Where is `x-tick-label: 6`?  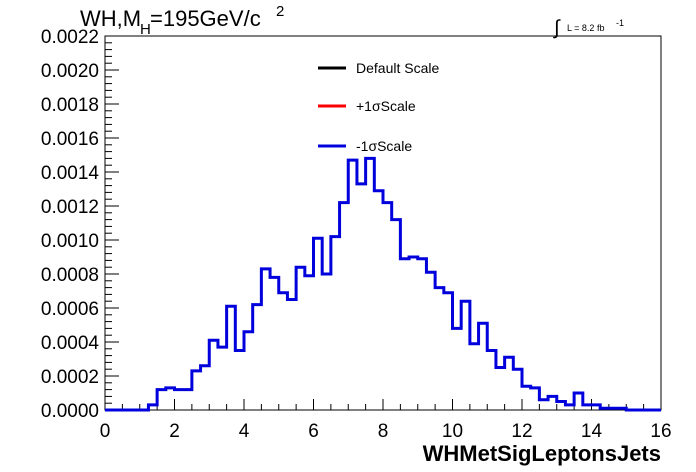
x-tick-label: 6 is located at coordinates (313, 431).